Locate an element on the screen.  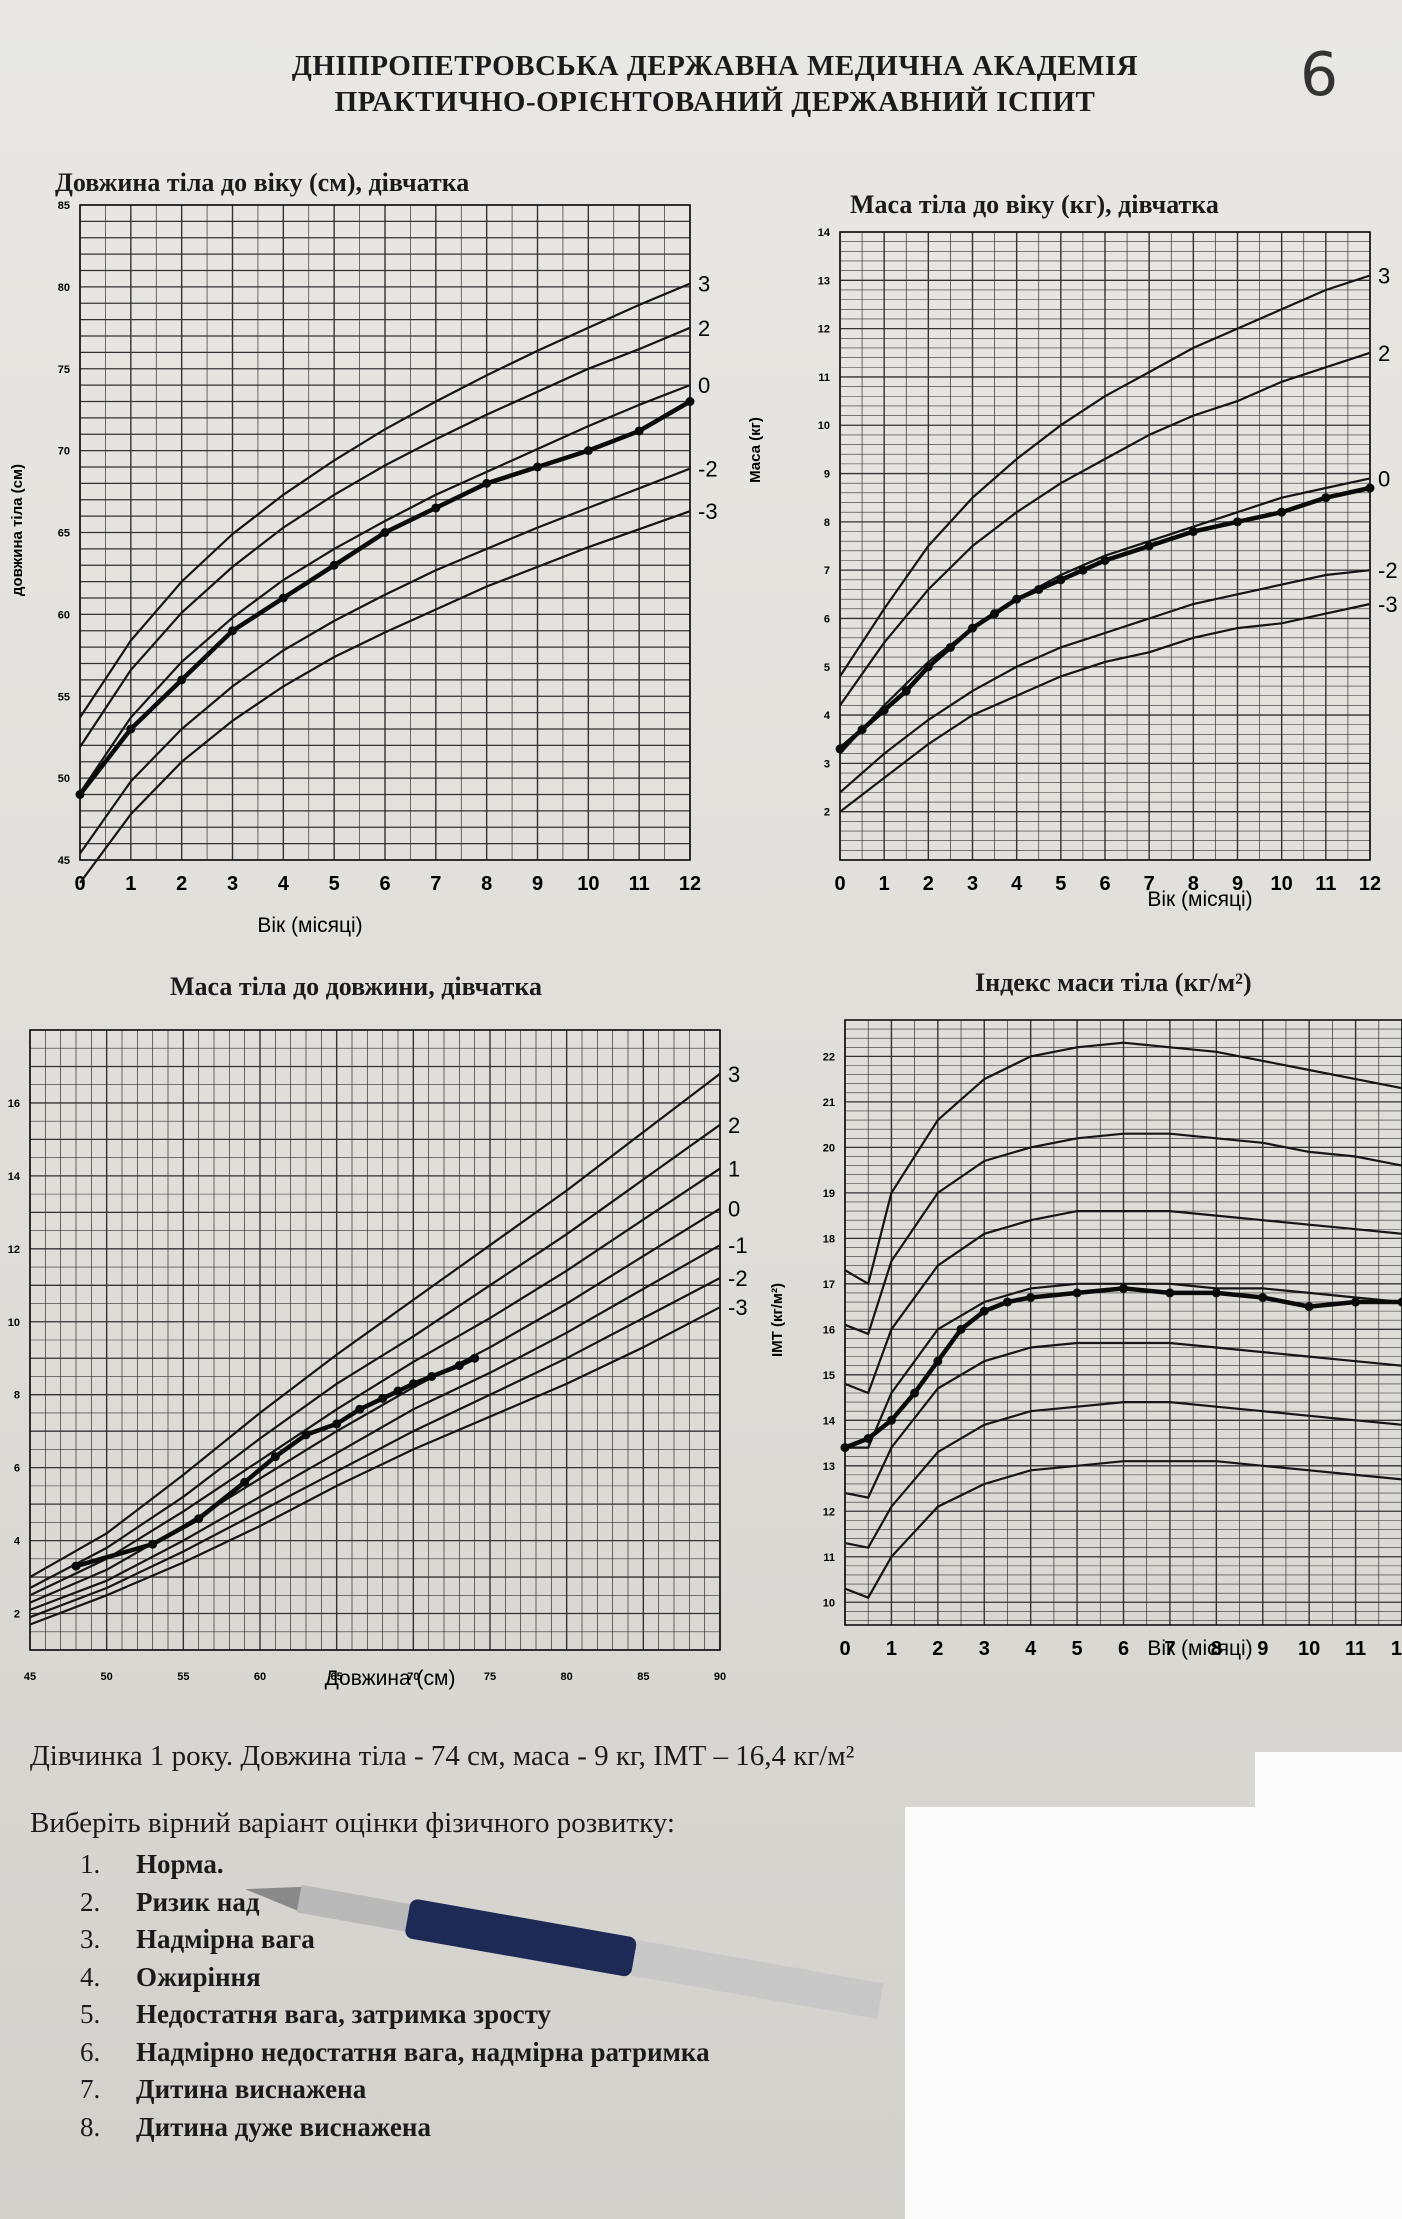
y-tick-label: 7 is located at coordinates (827, 571).